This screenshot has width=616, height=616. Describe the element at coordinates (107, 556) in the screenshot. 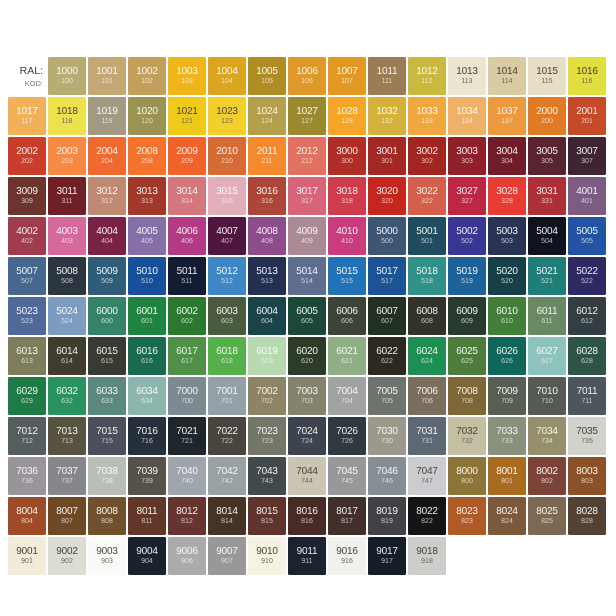

I see `color-swatch-9003: 9003 903` at that location.